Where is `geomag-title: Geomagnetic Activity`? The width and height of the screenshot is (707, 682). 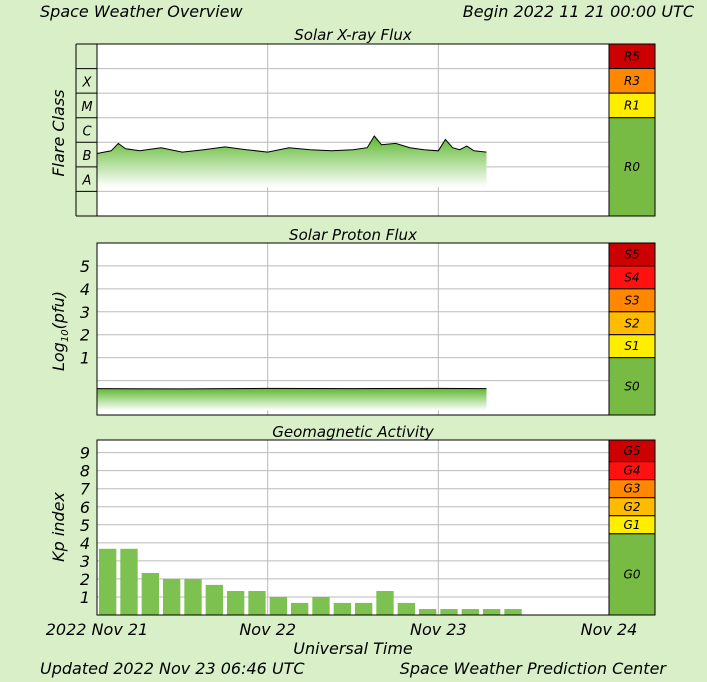
geomag-title: Geomagnetic Activity is located at coordinates (353, 432).